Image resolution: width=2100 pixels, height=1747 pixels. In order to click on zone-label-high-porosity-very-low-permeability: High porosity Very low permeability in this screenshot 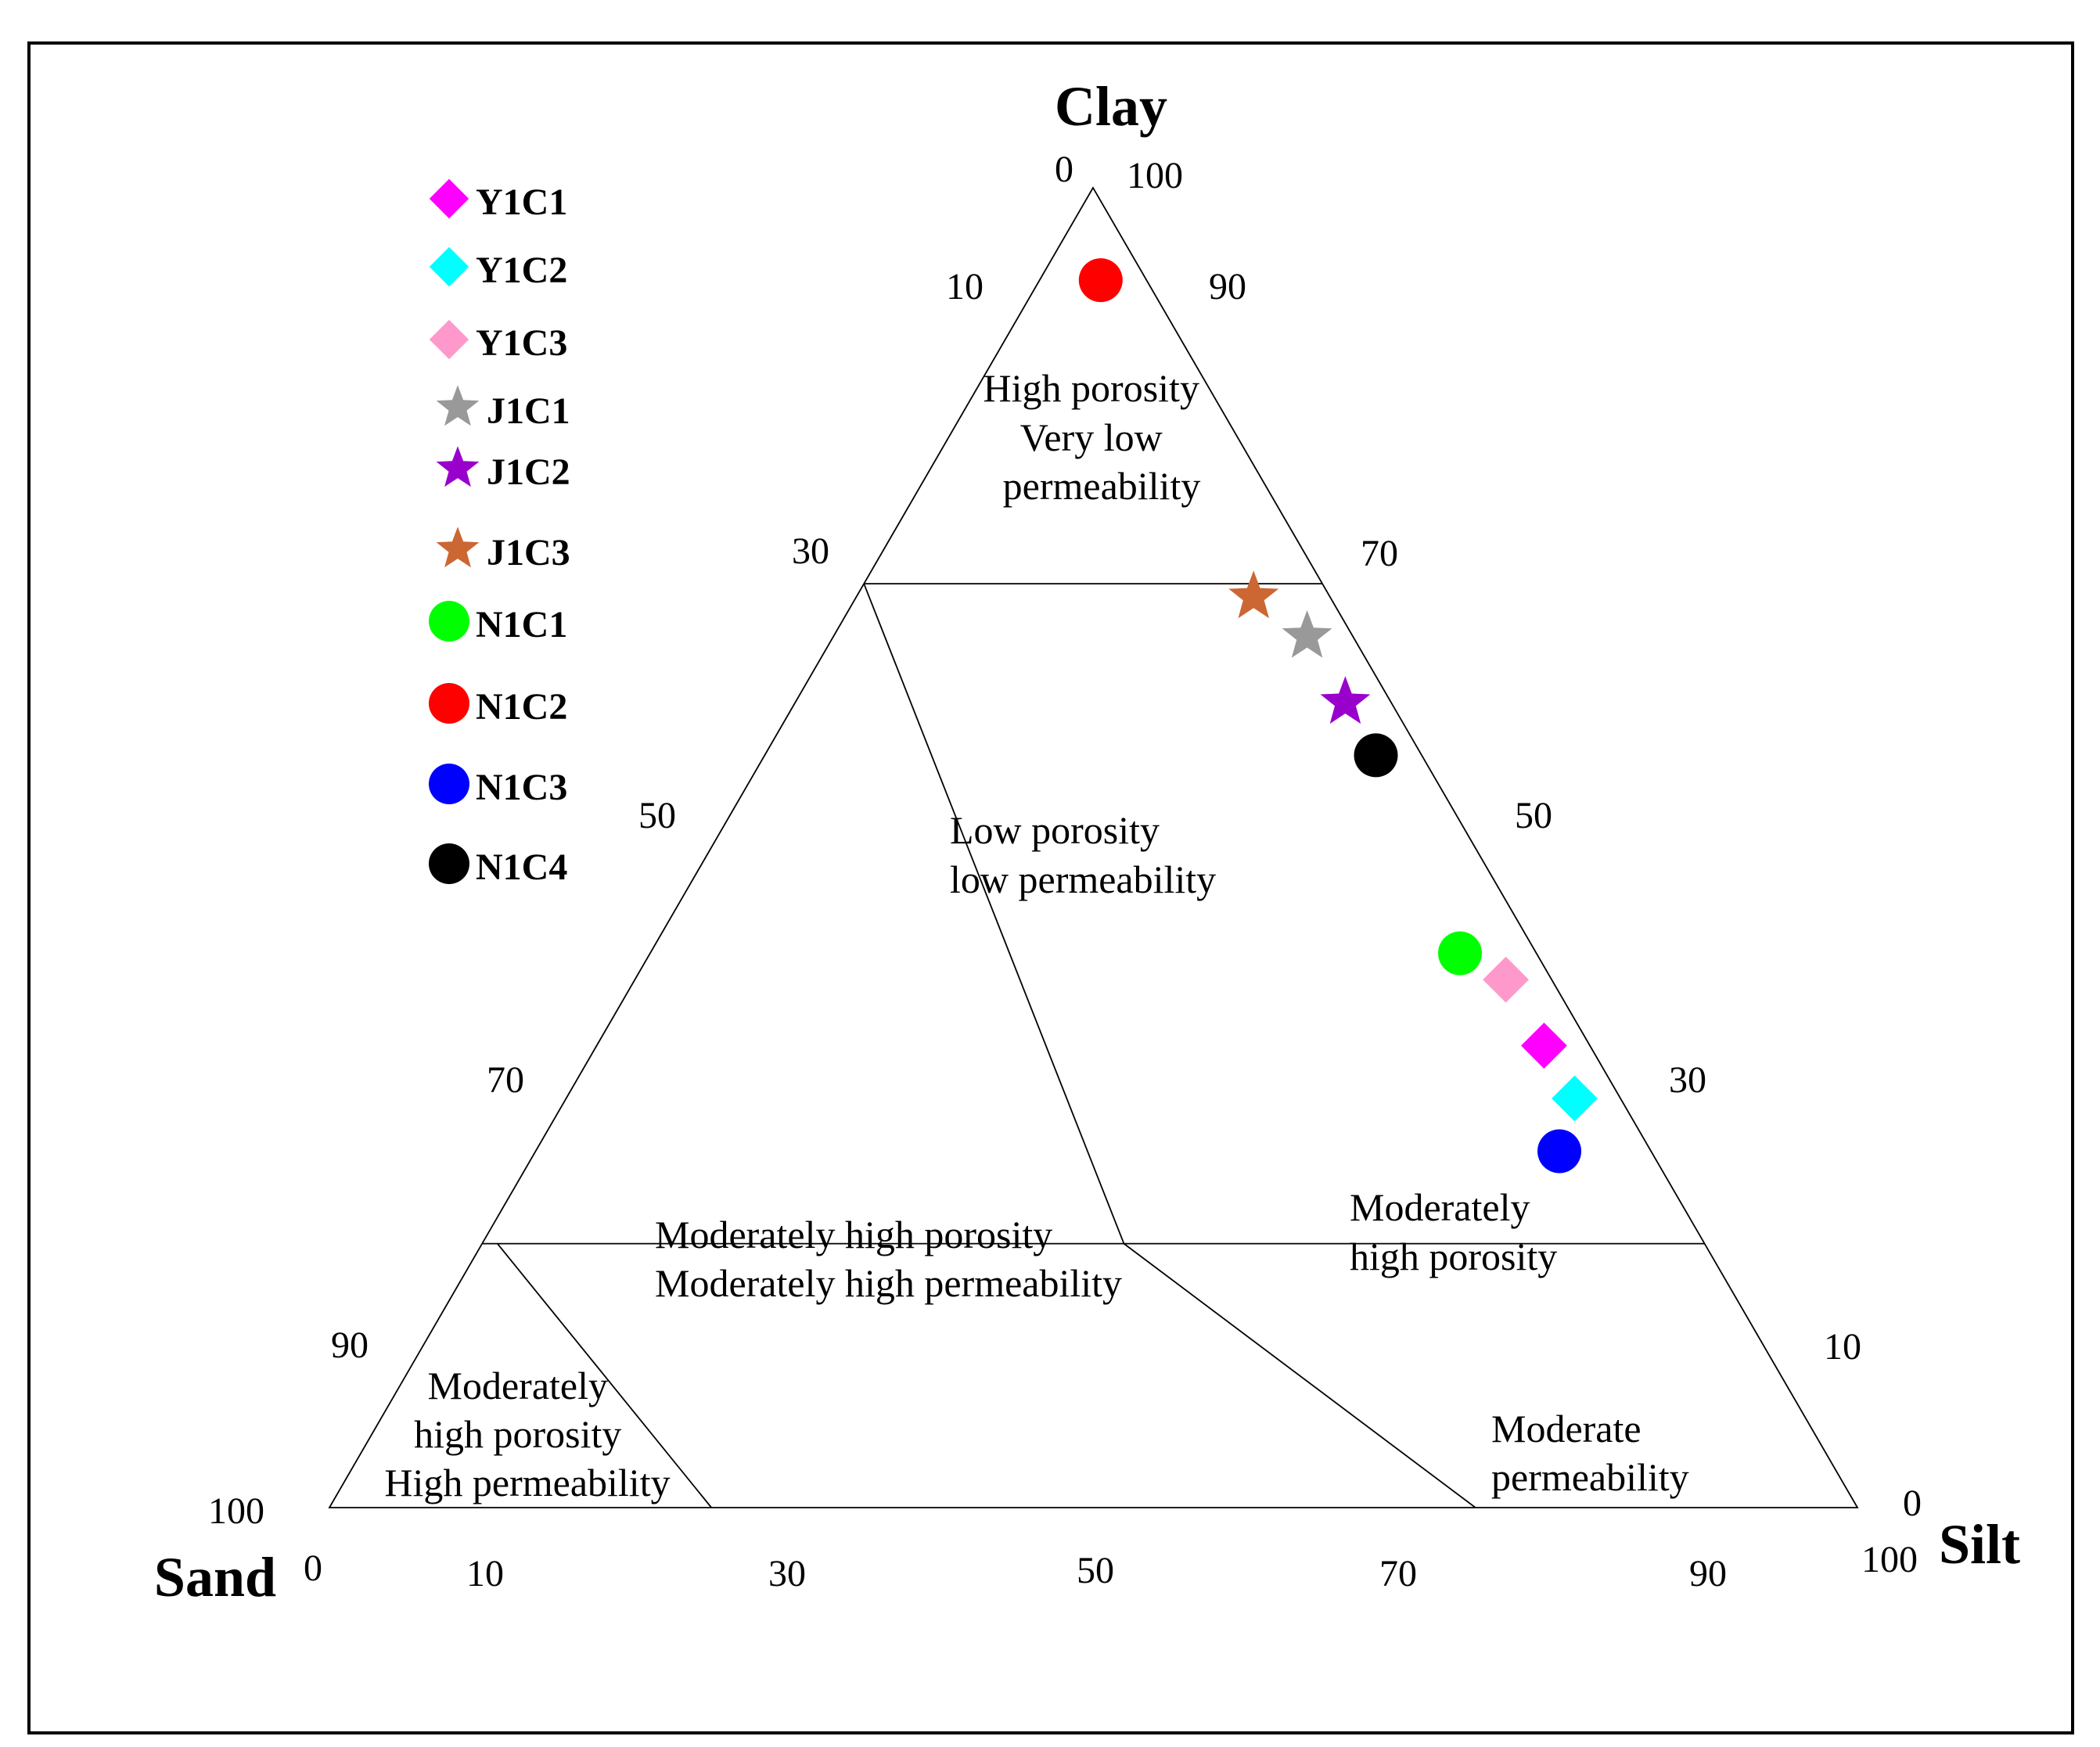, I will do `click(1096, 437)`.